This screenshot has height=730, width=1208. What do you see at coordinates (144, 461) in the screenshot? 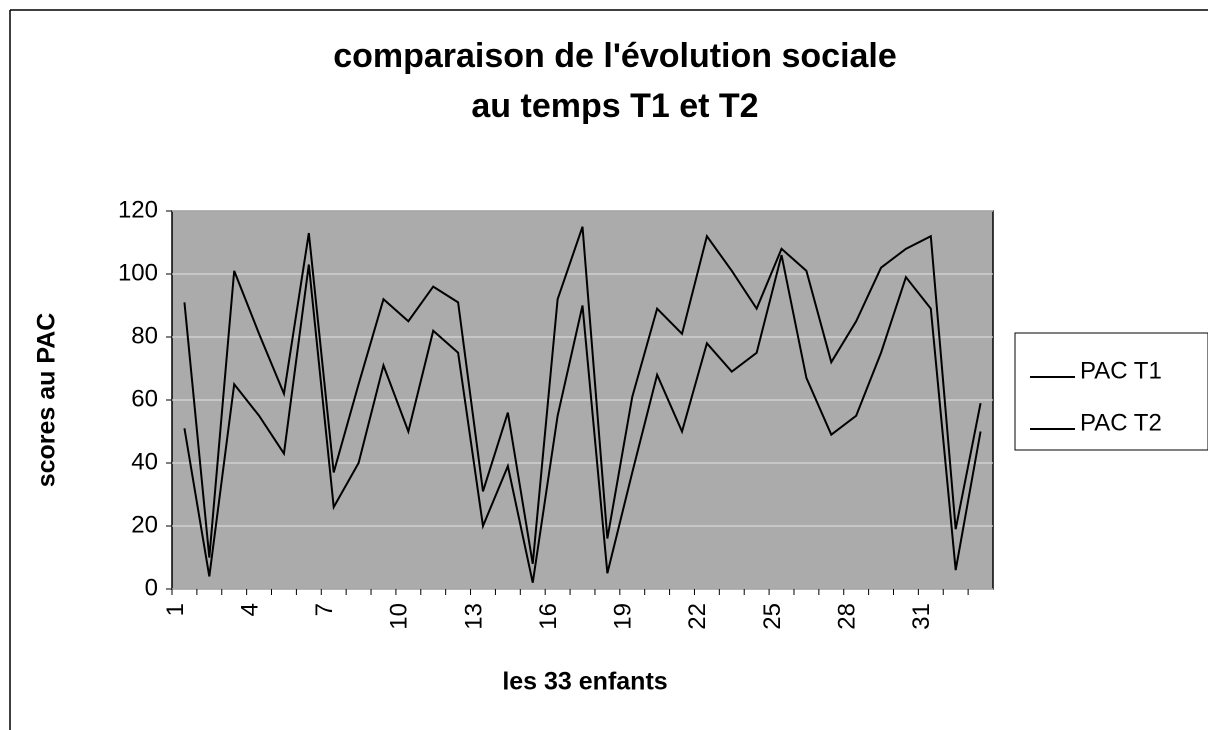
I see `y-tick-label: 40` at bounding box center [144, 461].